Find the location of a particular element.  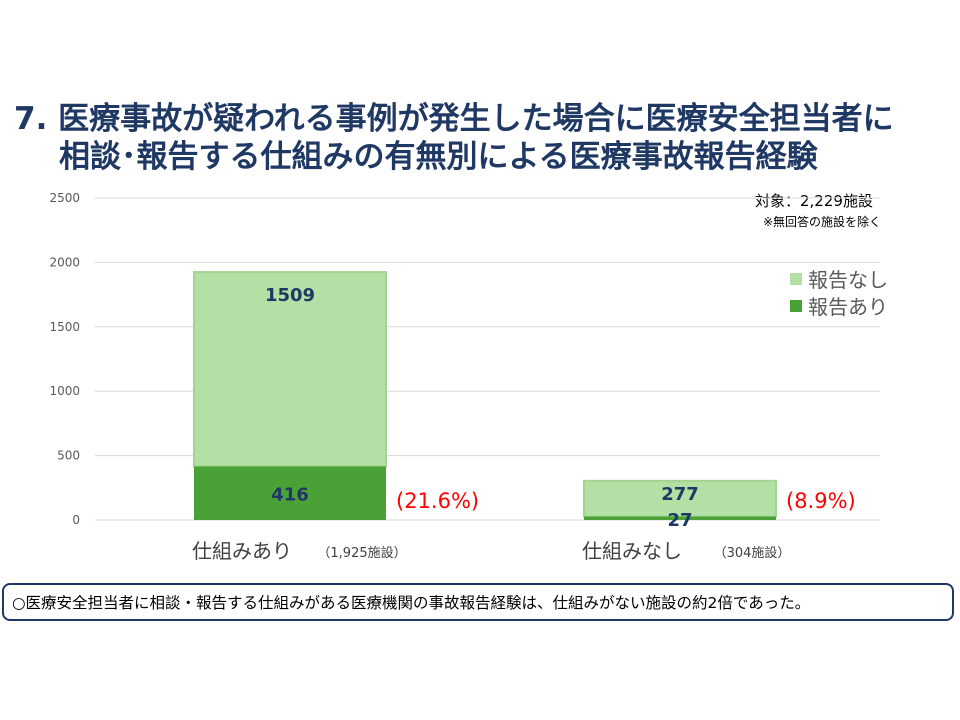

x-category-note: （304施設） is located at coordinates (752, 553).